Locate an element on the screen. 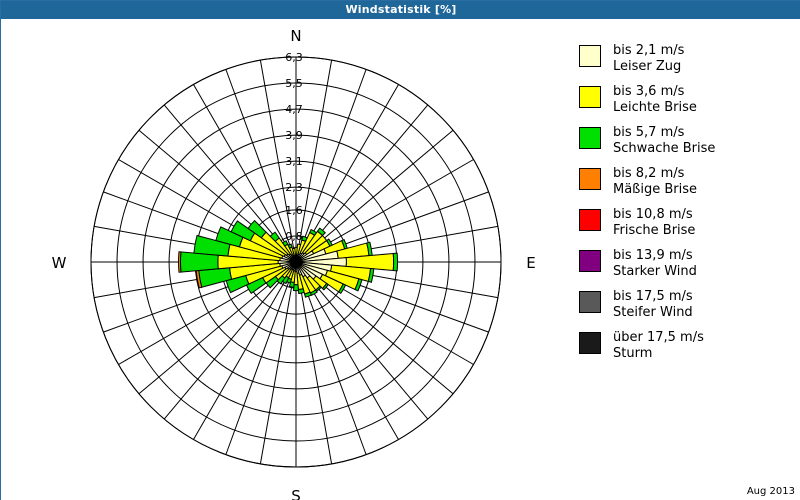  legend-item: bis 8,2 m/s Mäßige Brise is located at coordinates (684, 182).